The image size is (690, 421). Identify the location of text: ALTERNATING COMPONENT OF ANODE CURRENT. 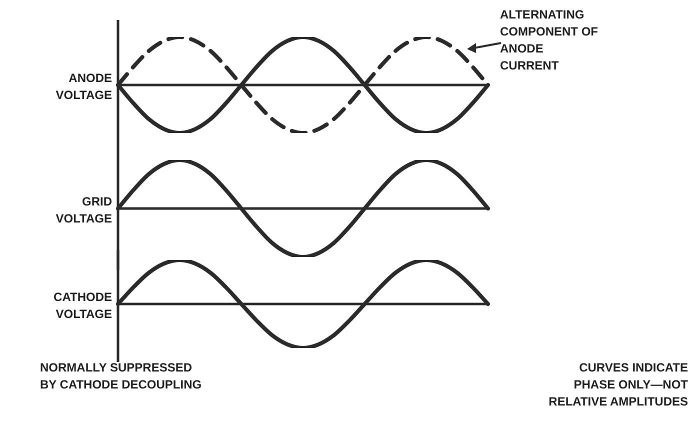
(549, 39).